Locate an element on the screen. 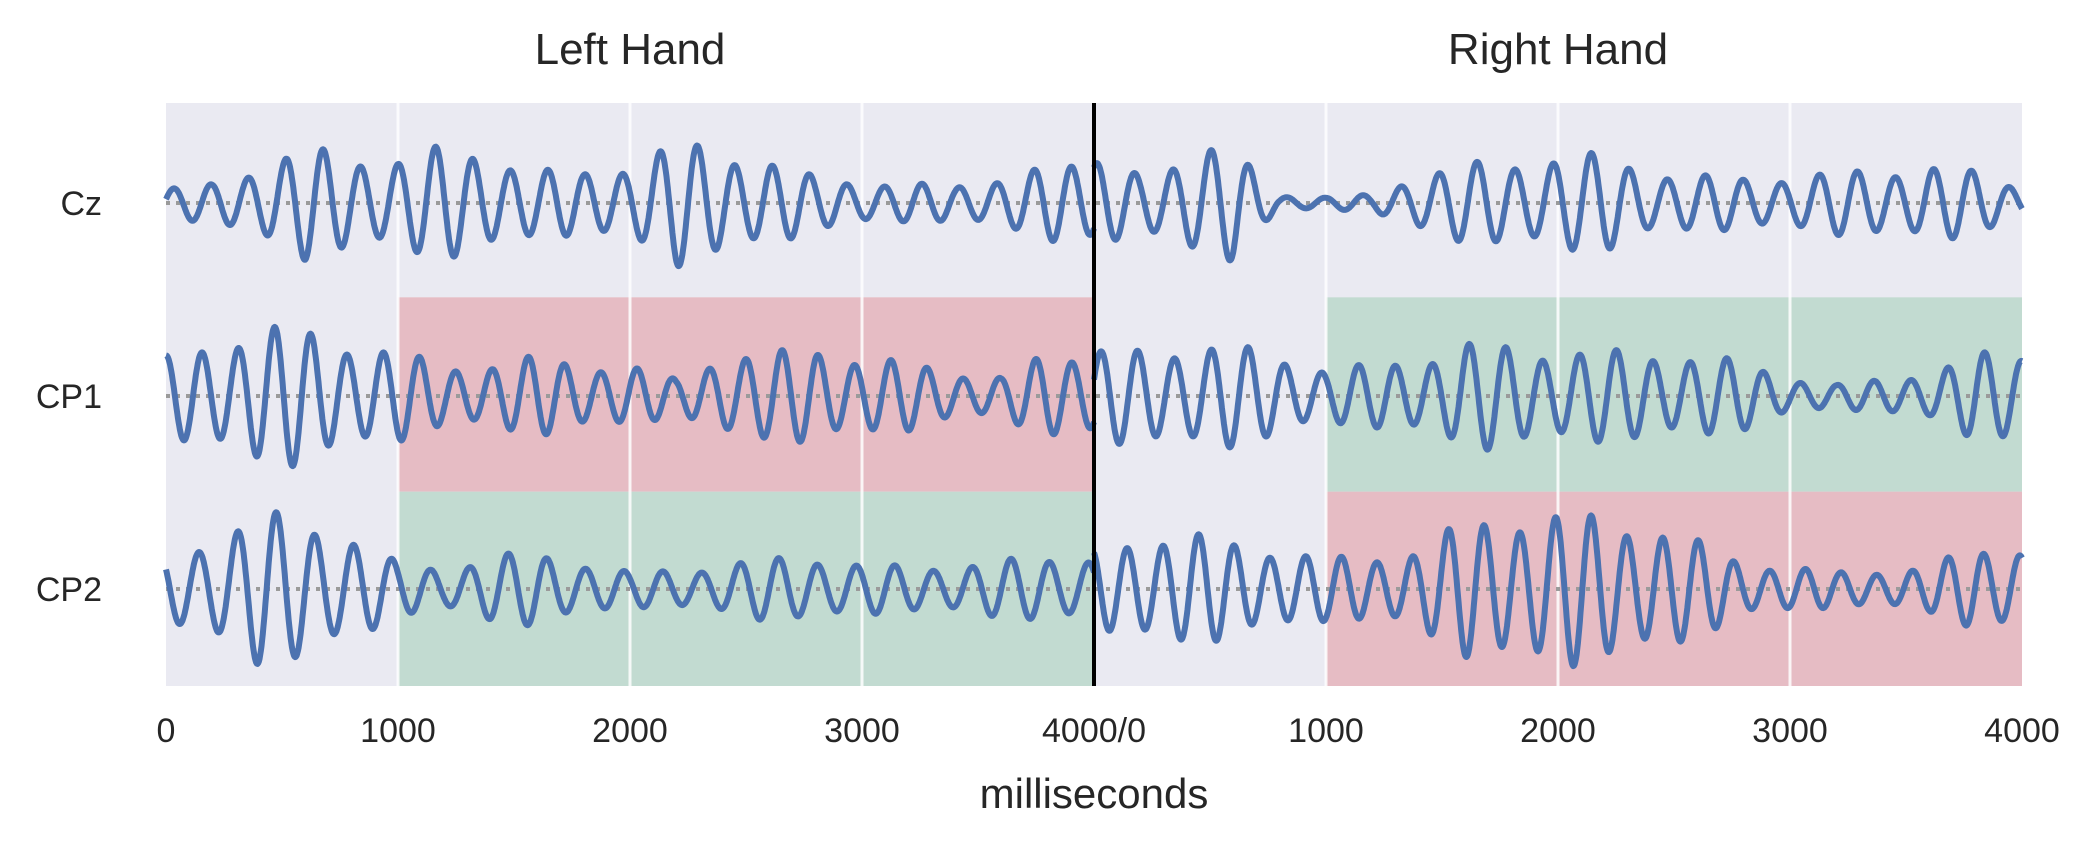  signal-trace-left-cp1 is located at coordinates (630, 397).